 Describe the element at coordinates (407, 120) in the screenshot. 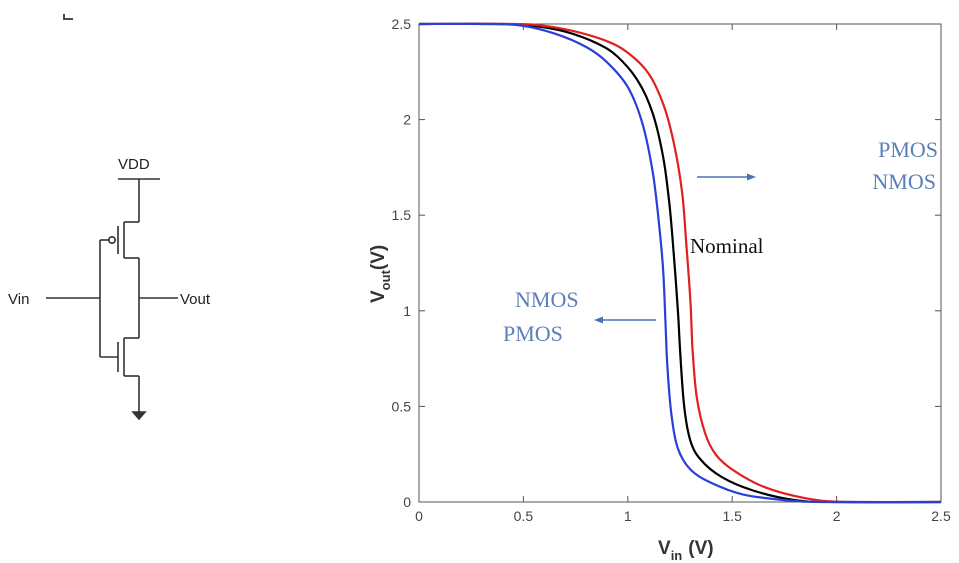

I see `y-tick-label: 2` at that location.